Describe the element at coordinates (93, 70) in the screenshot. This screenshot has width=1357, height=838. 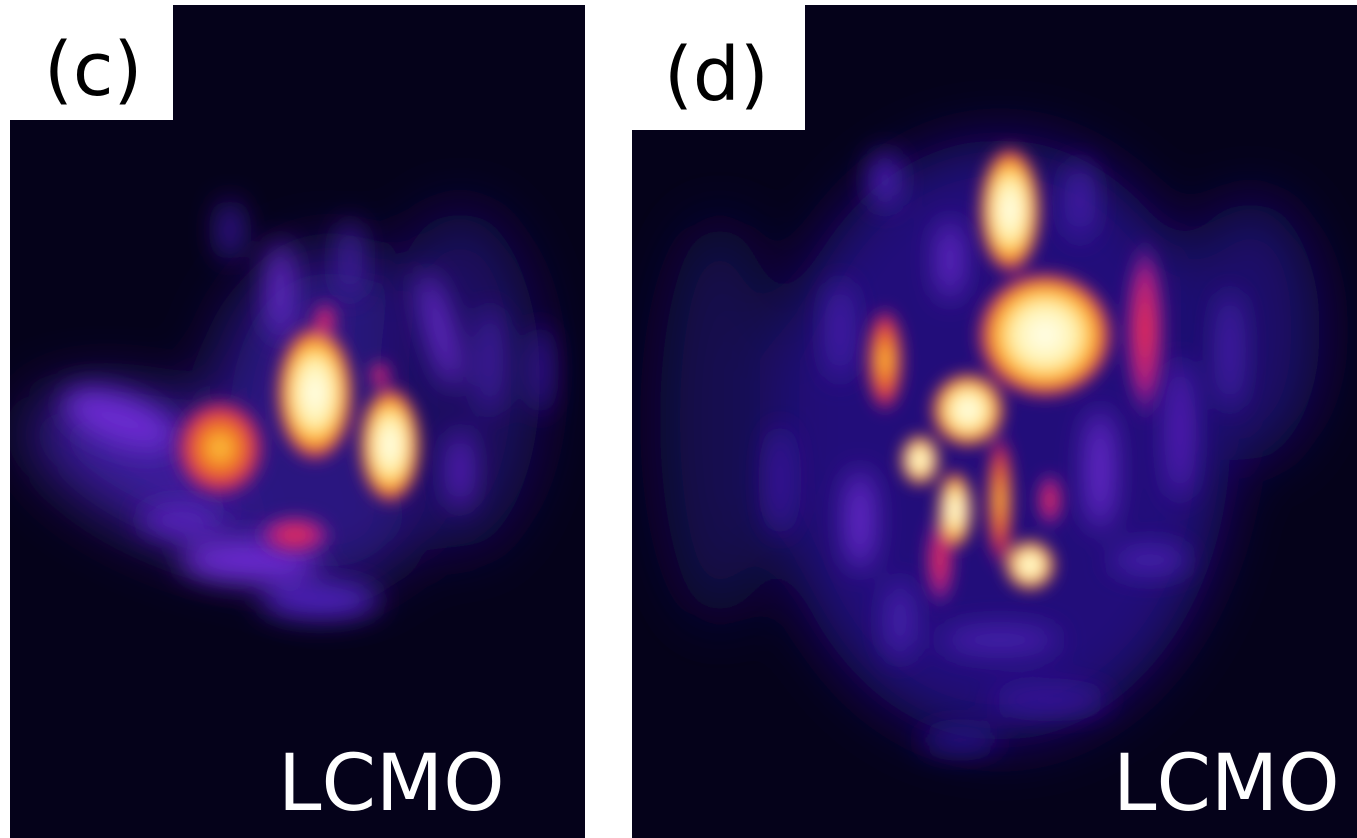
I see `panel-label: (c)` at that location.